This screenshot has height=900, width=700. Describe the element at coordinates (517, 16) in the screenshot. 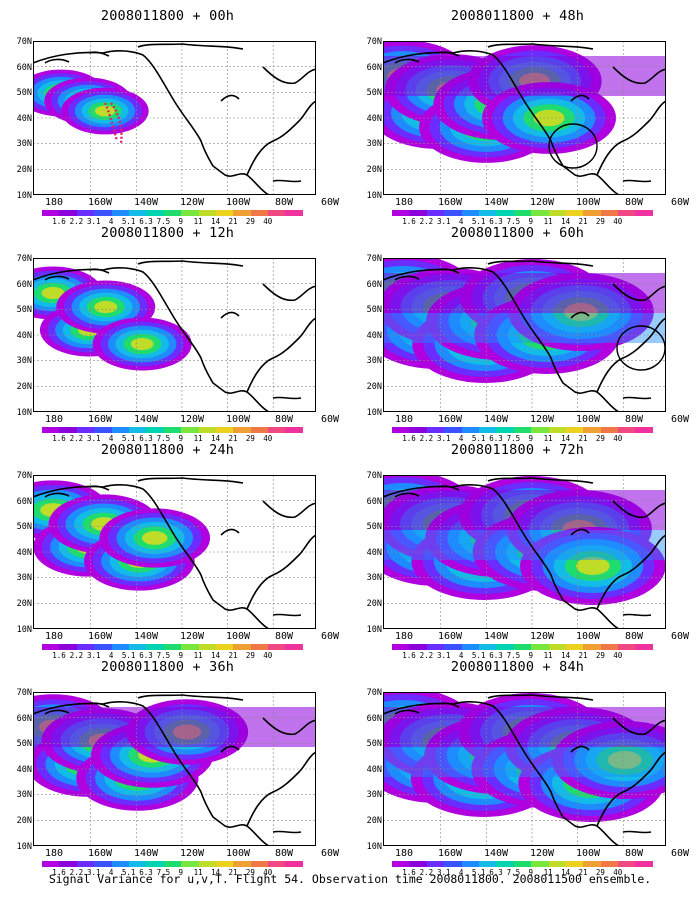

I see `panel-title: 2008011800 + 48h` at that location.